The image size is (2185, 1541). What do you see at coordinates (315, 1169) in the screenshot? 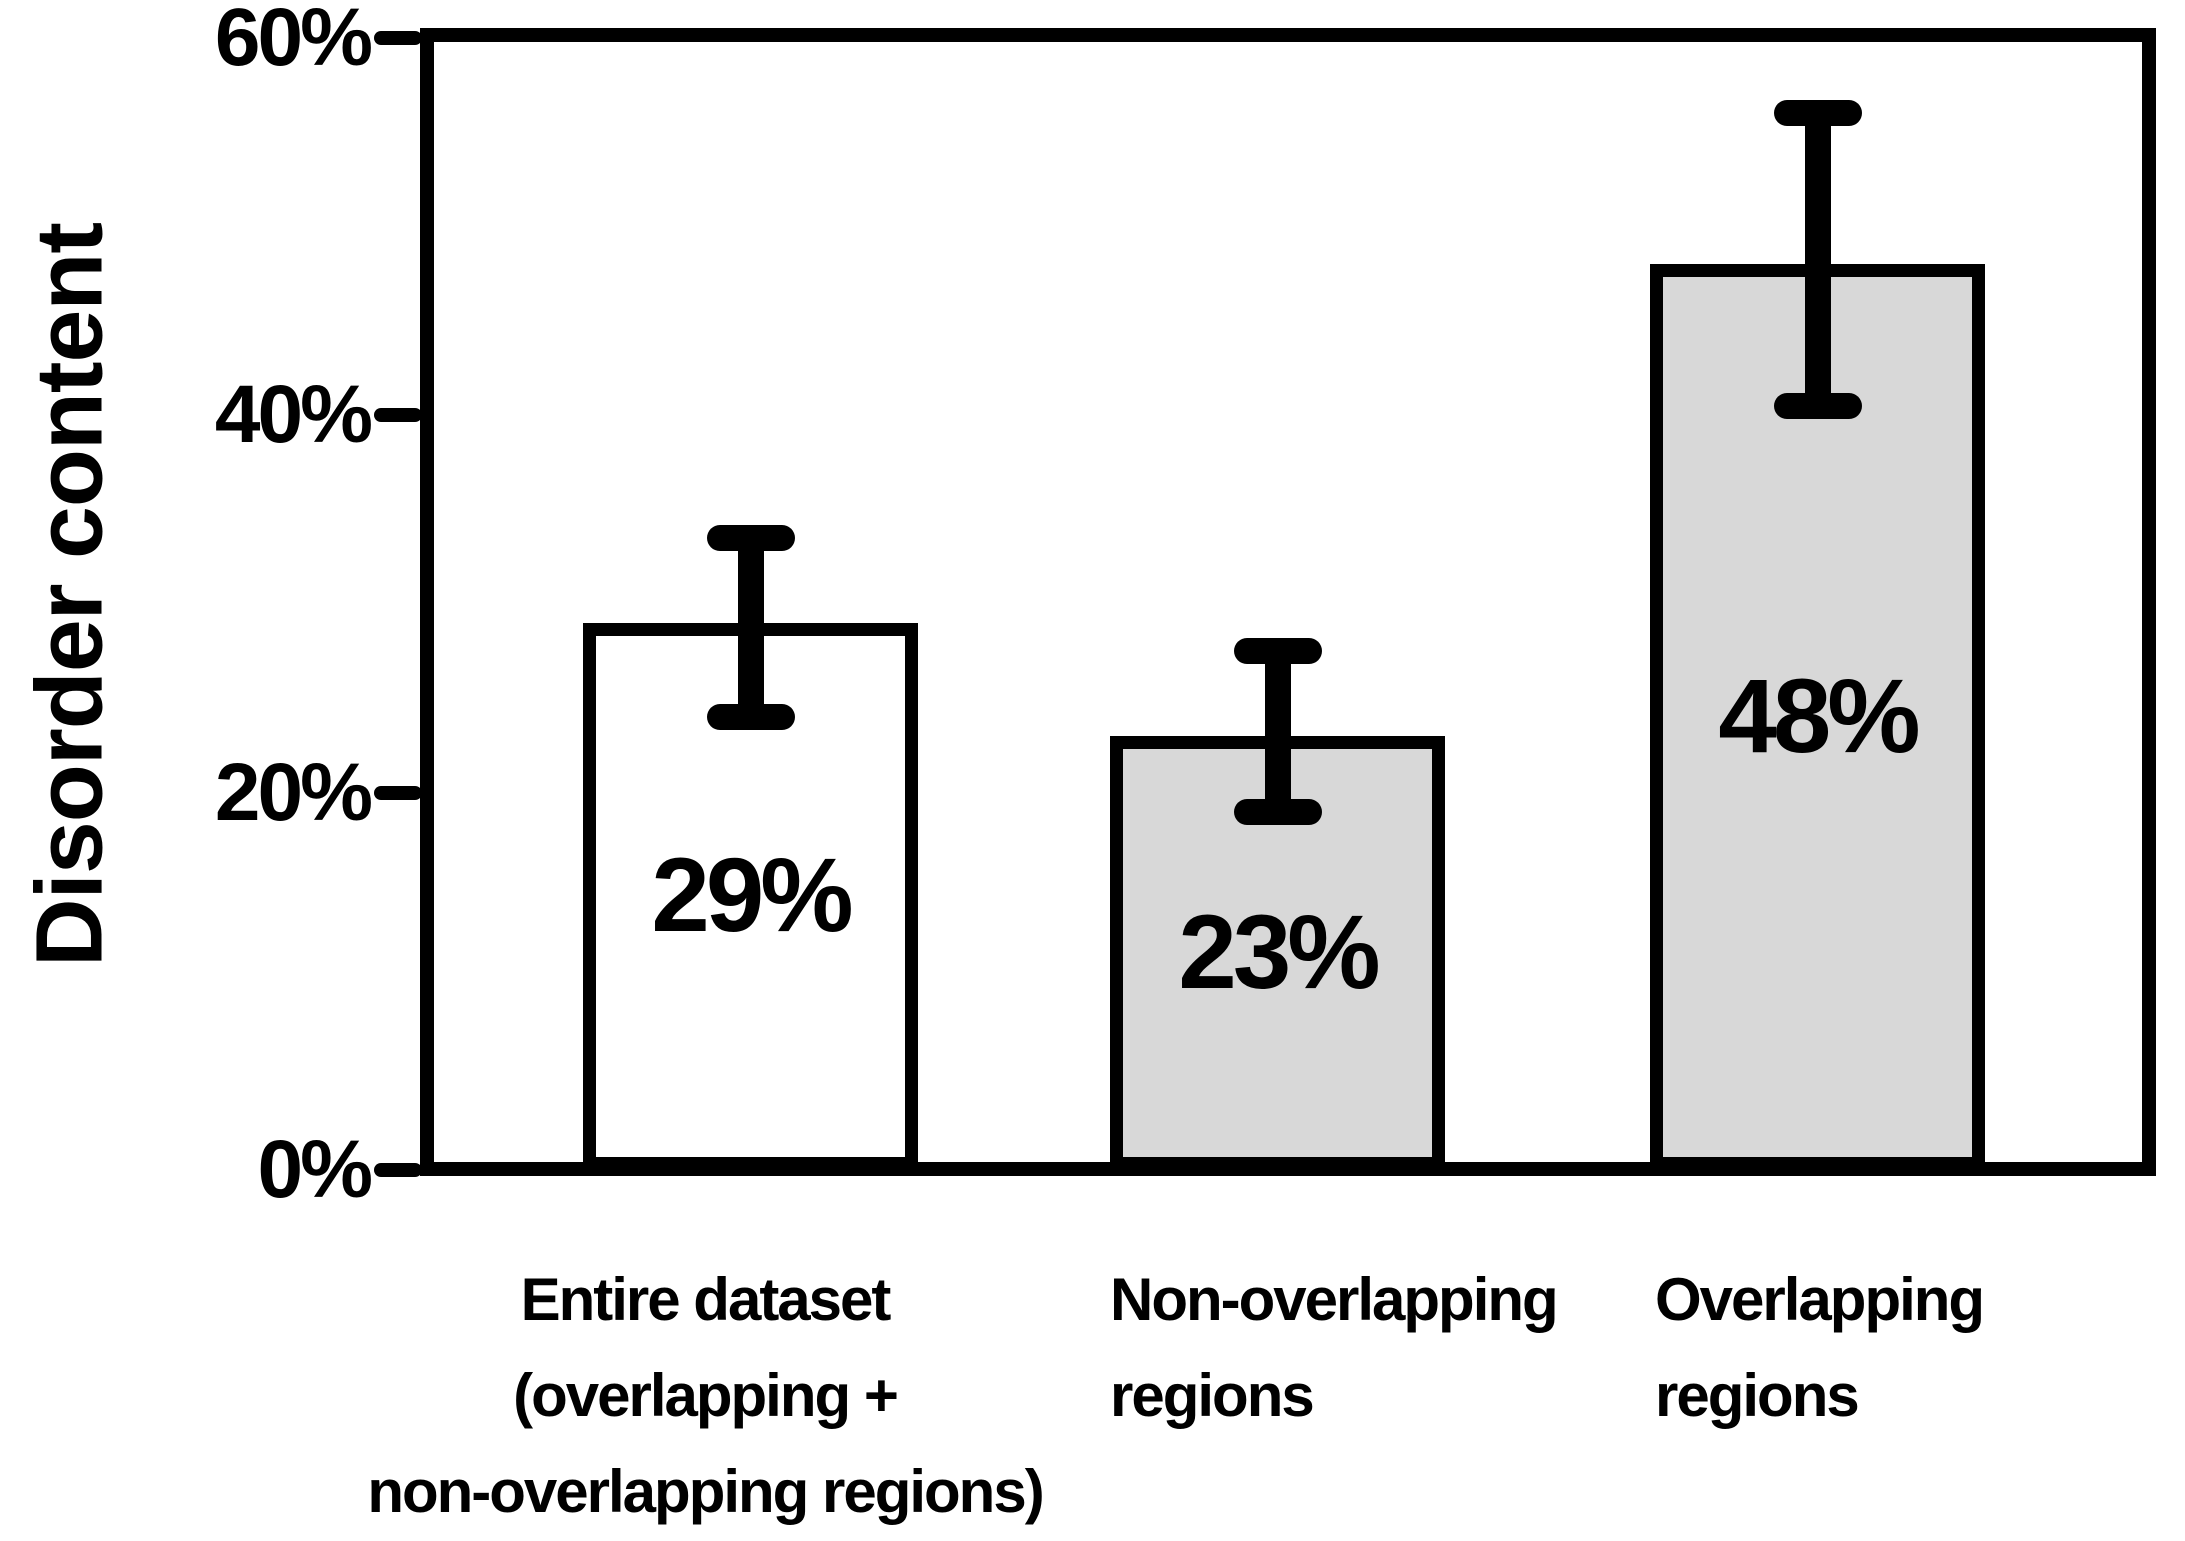
I see `y-axis-tick-label: 0%` at bounding box center [315, 1169].